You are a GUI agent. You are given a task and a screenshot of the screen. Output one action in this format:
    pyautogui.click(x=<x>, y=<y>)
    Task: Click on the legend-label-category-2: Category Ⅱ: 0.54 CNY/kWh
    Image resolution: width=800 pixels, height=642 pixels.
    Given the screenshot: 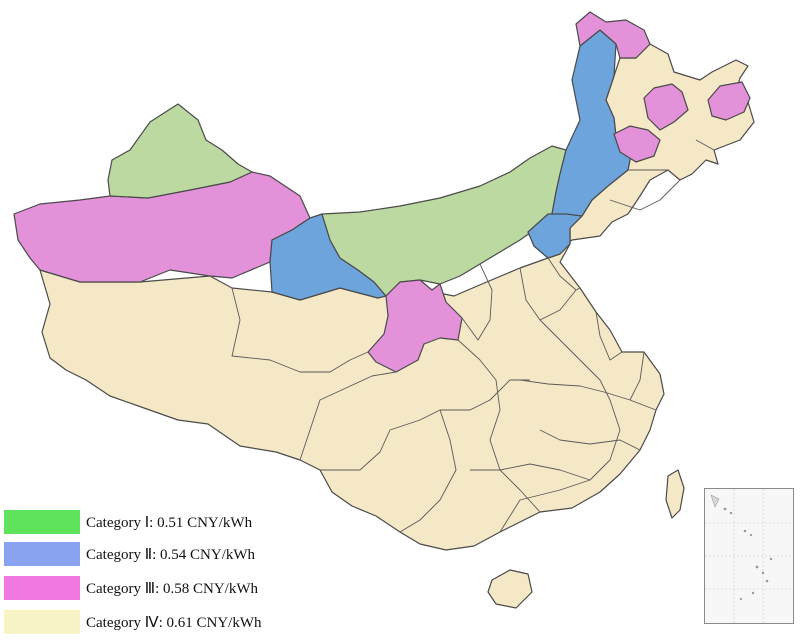 What is the action you would take?
    pyautogui.click(x=171, y=555)
    